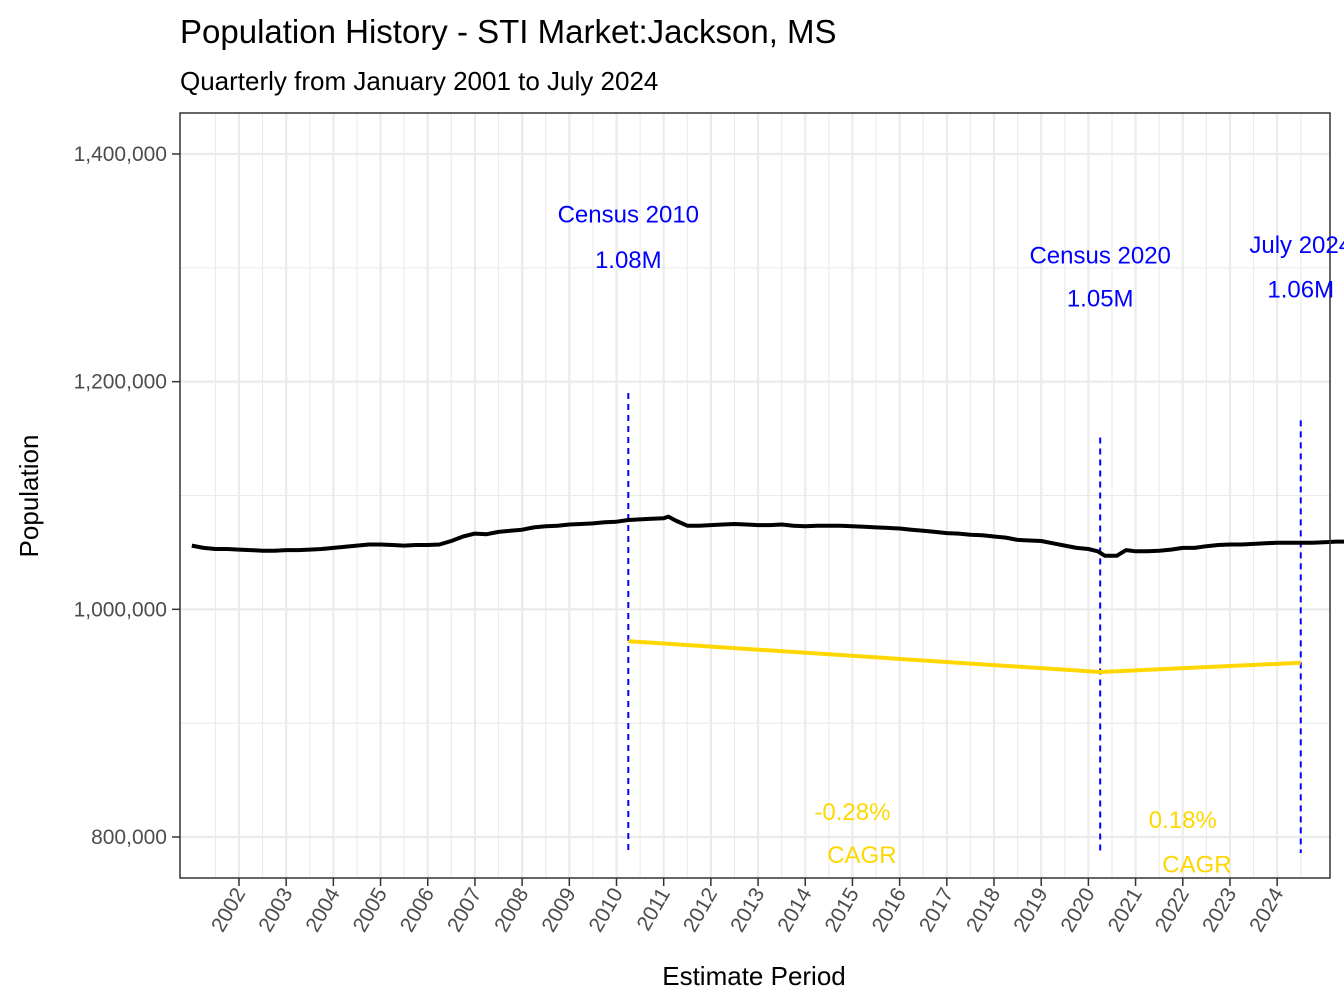 Image resolution: width=1344 pixels, height=1008 pixels. I want to click on annotation-label: 1.05M, so click(1100, 299).